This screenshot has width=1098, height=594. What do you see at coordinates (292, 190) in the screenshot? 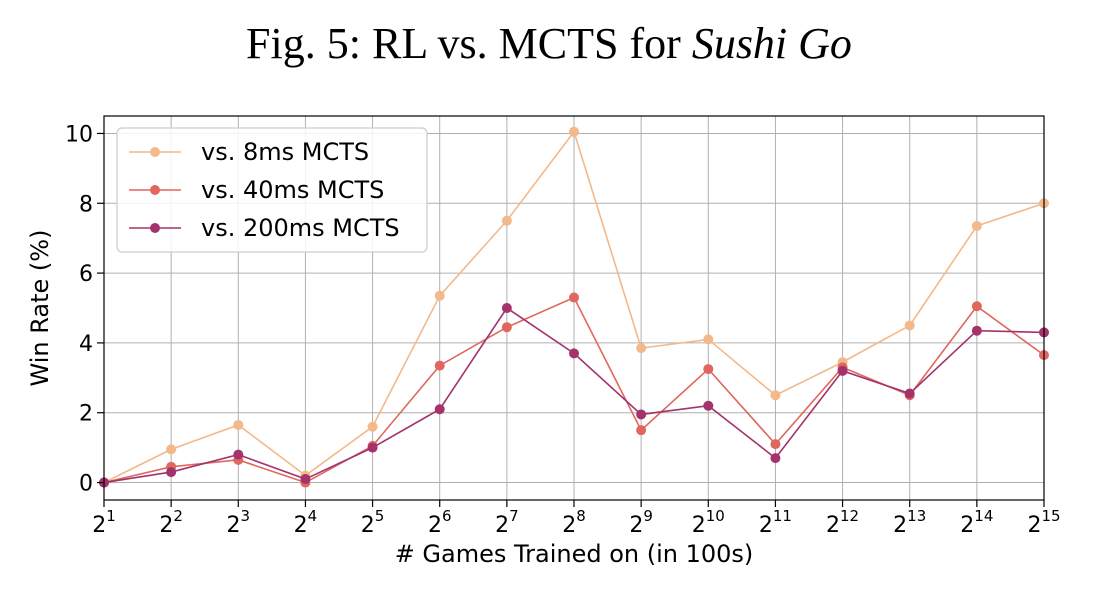
I see `legend-label: vs. 40ms MCTS` at bounding box center [292, 190].